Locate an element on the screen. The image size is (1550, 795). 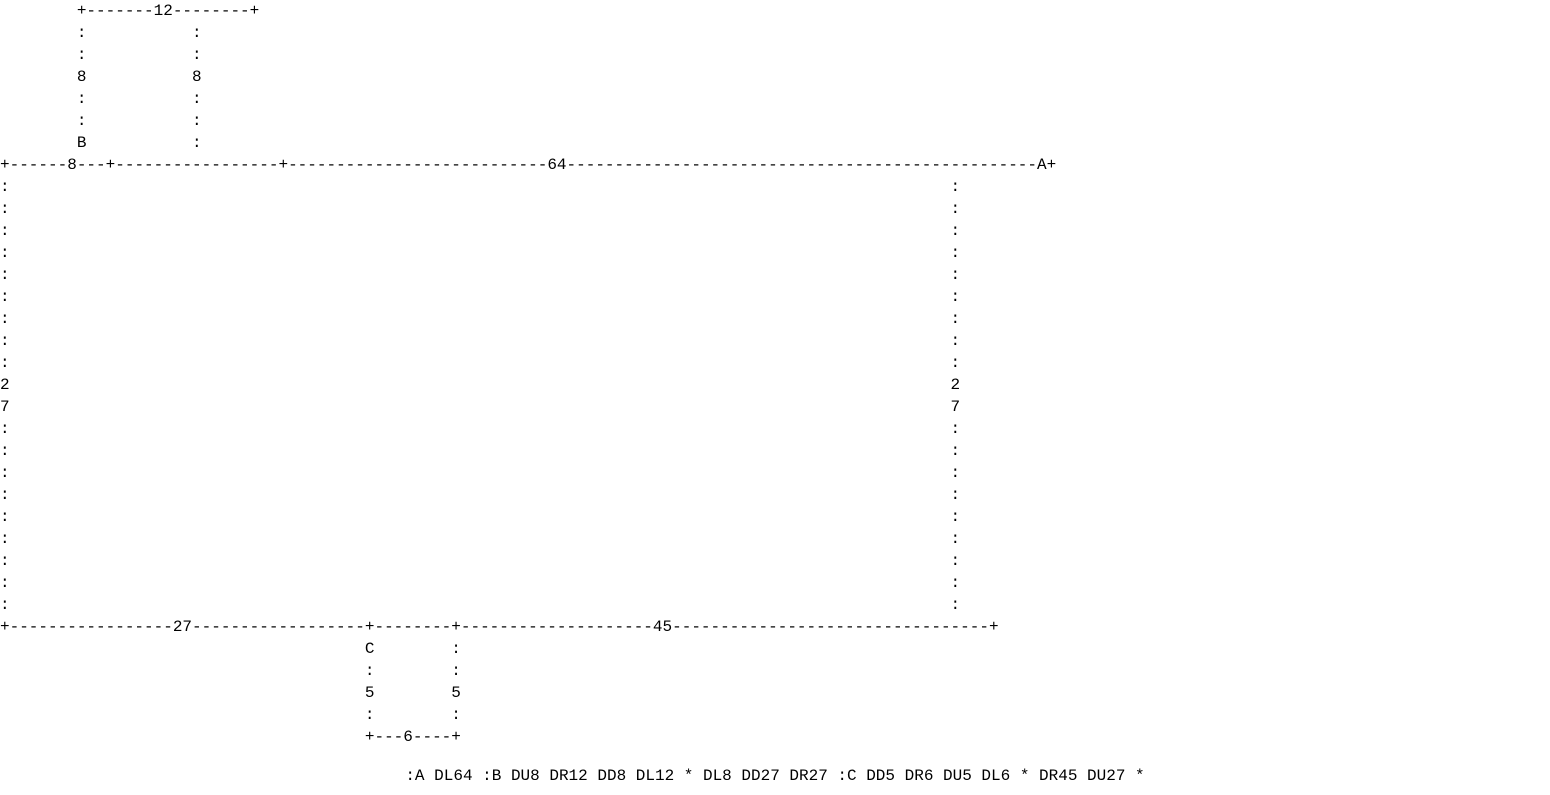
top-left-segment-label: 8 is located at coordinates (72, 165).